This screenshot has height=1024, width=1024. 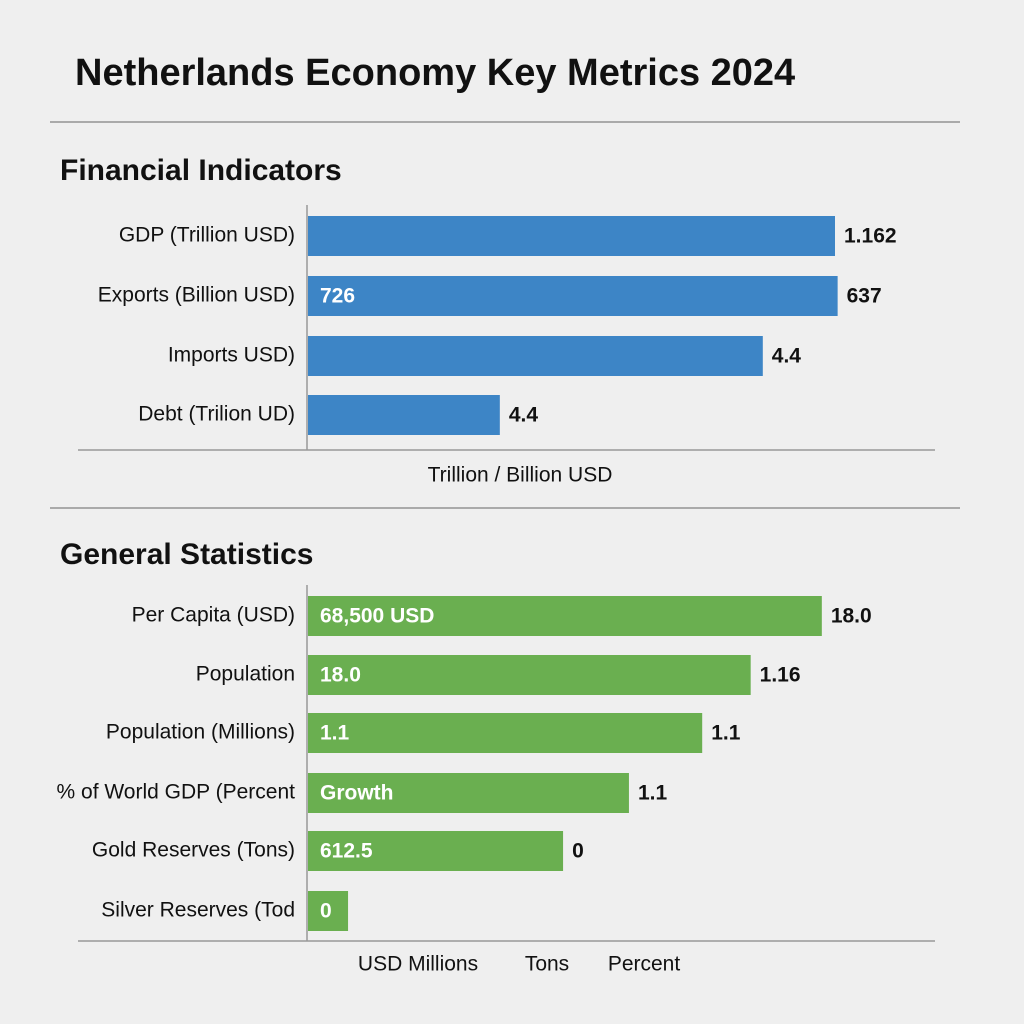 What do you see at coordinates (193, 850) in the screenshot?
I see `category-label: Gold Reserves (Tons)` at bounding box center [193, 850].